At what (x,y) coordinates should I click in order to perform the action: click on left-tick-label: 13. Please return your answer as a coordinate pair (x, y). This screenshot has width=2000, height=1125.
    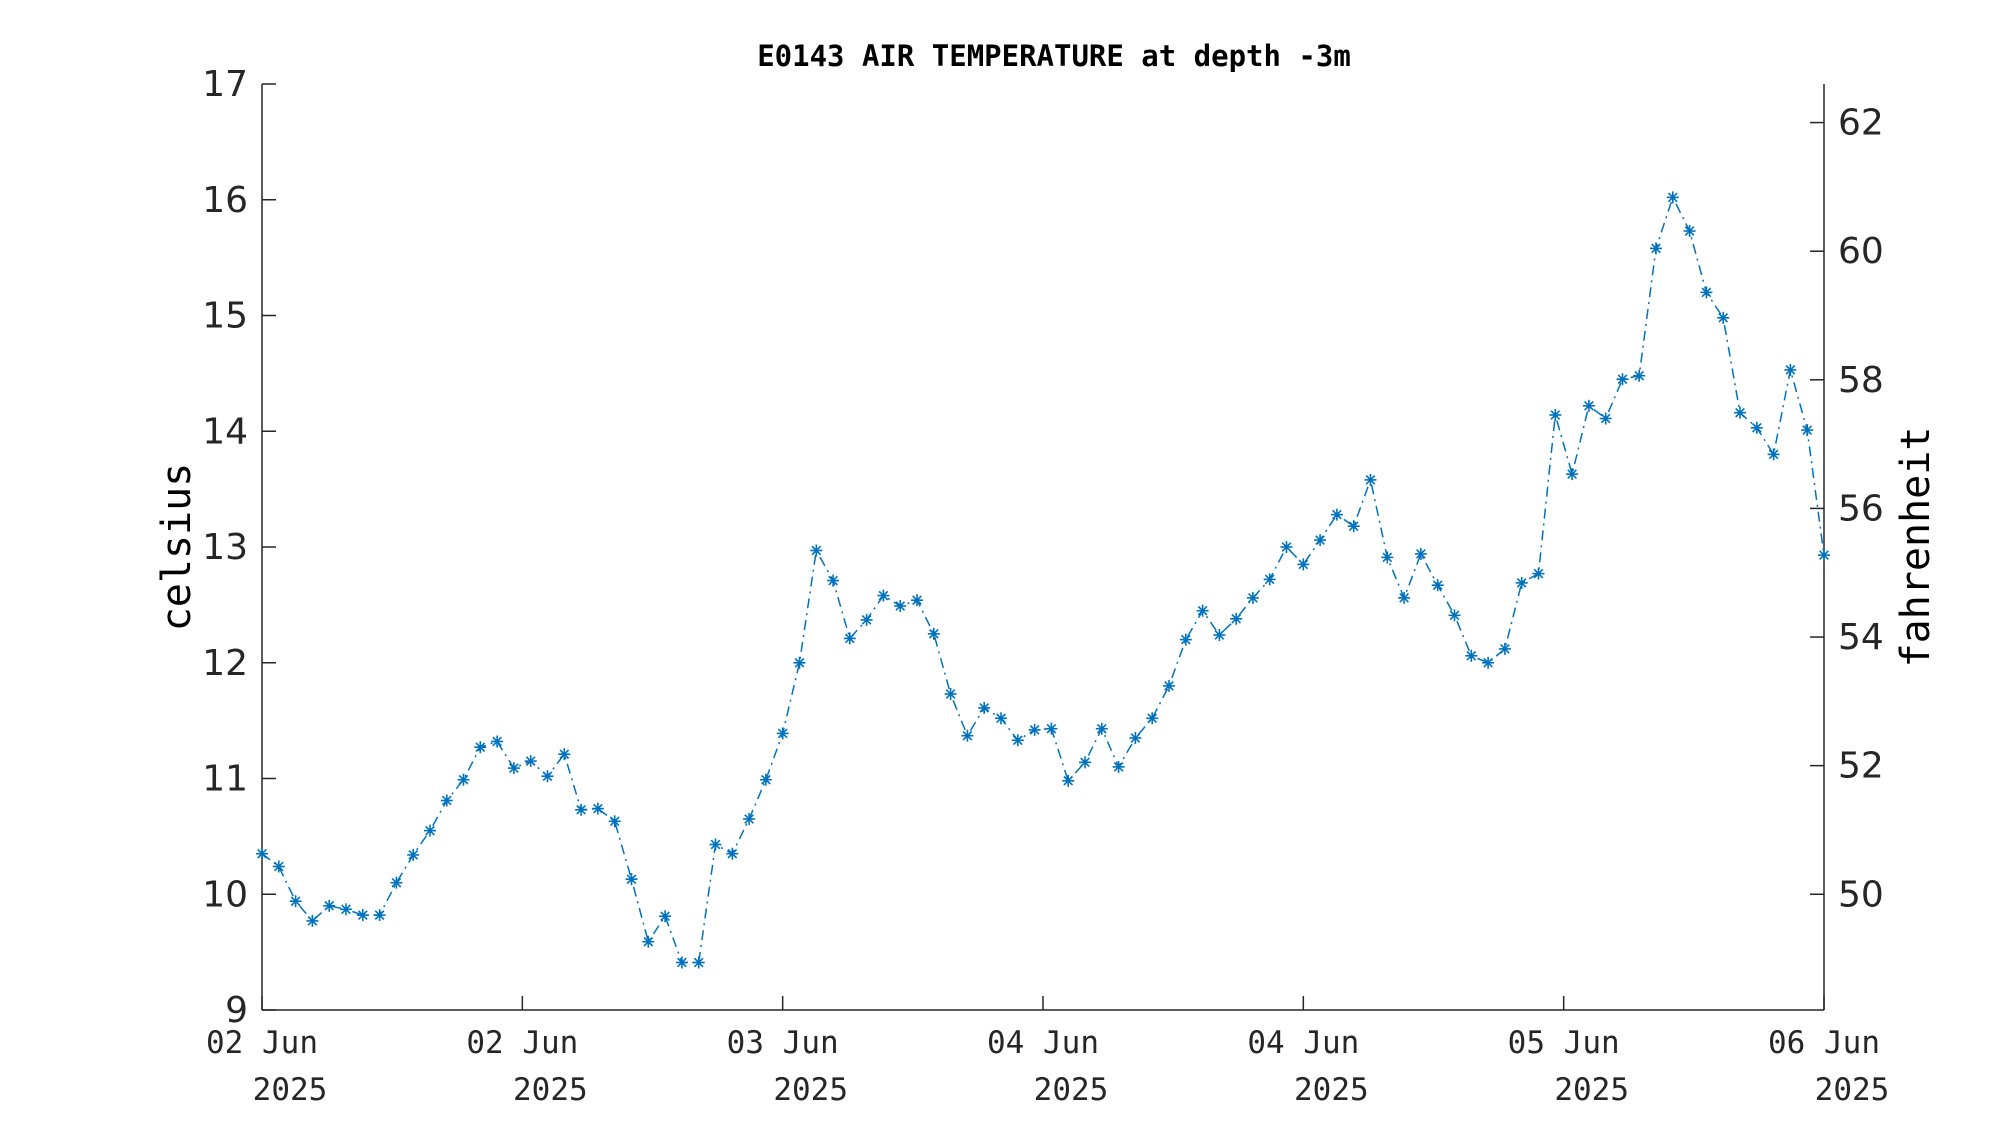
    Looking at the image, I should click on (225, 547).